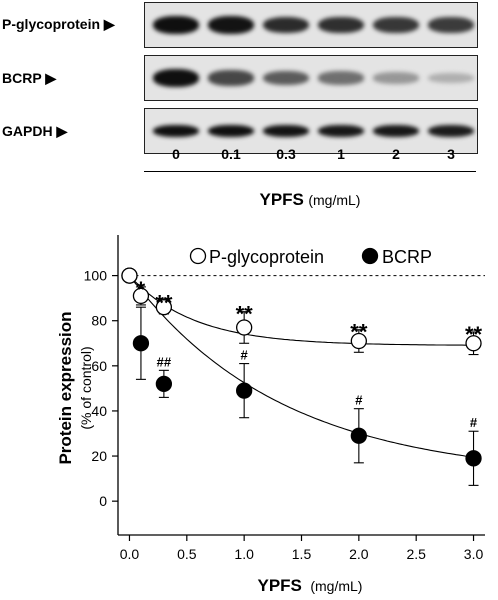 The image size is (498, 600). Describe the element at coordinates (141, 289) in the screenshot. I see `significance-star: *` at that location.